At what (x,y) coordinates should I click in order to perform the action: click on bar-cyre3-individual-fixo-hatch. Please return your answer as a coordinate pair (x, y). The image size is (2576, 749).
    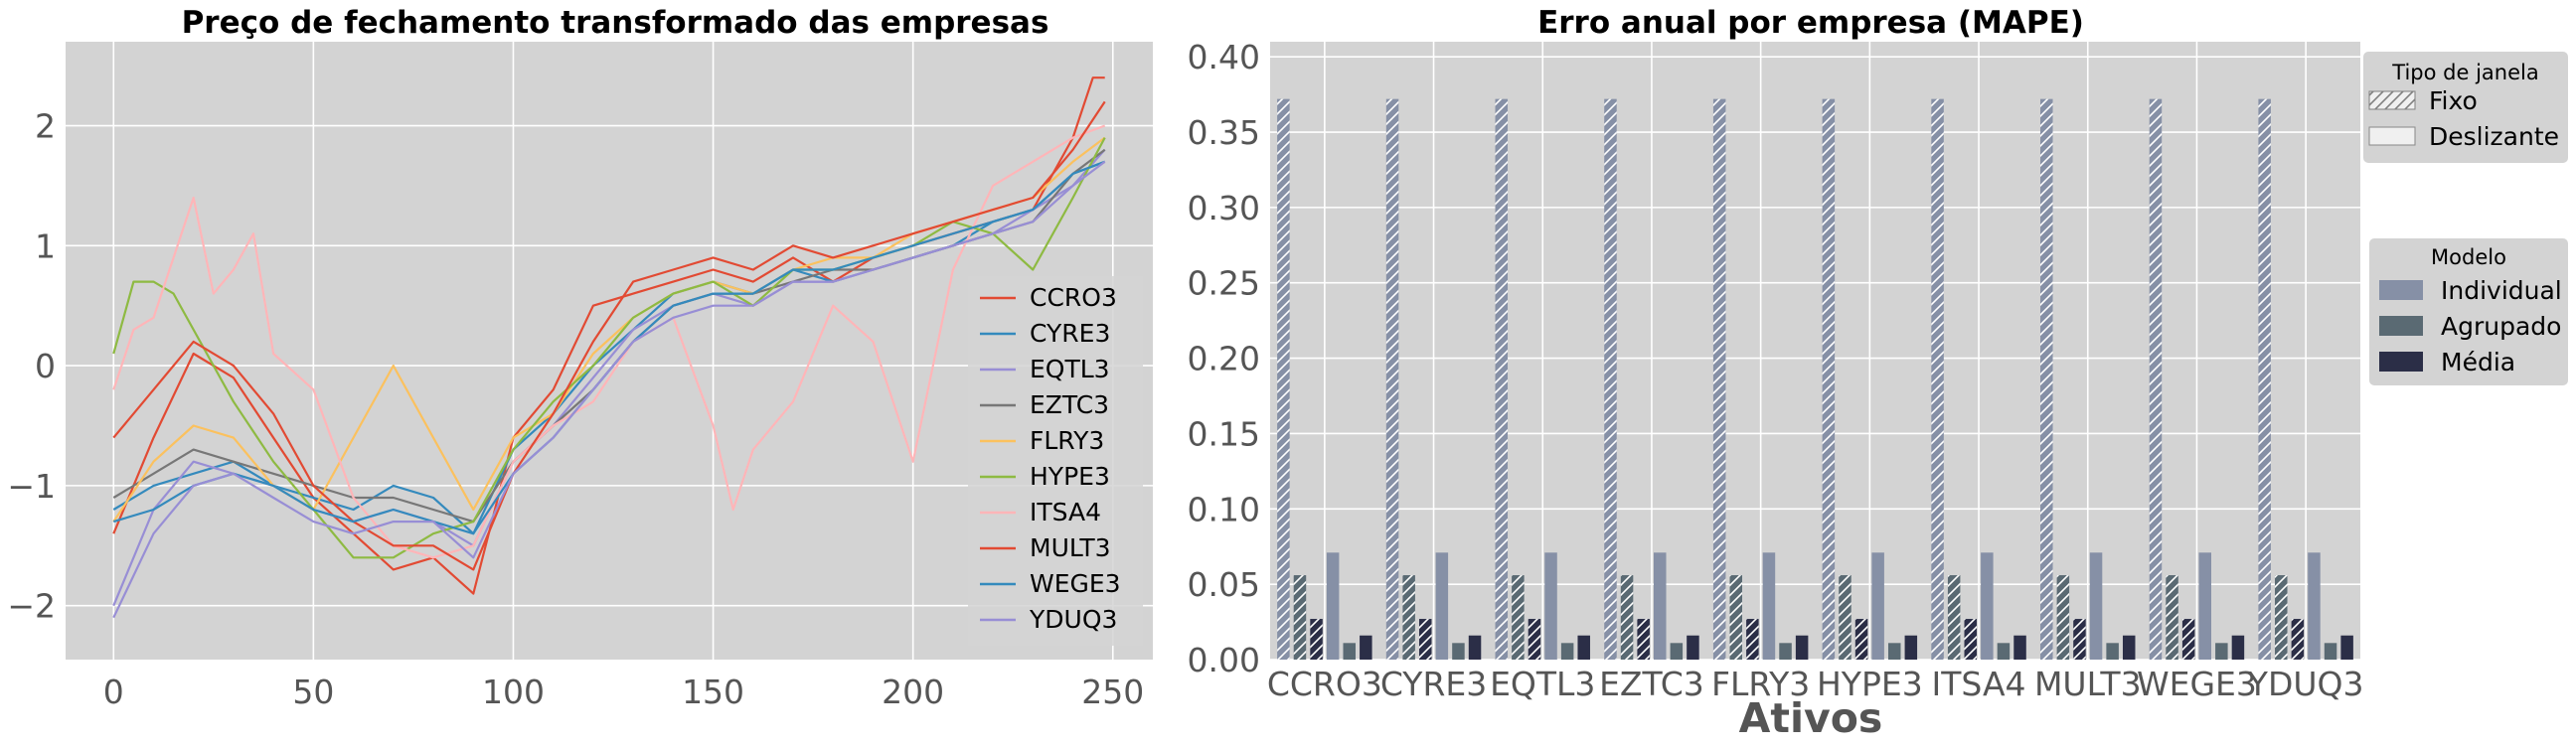
    Looking at the image, I should click on (1392, 379).